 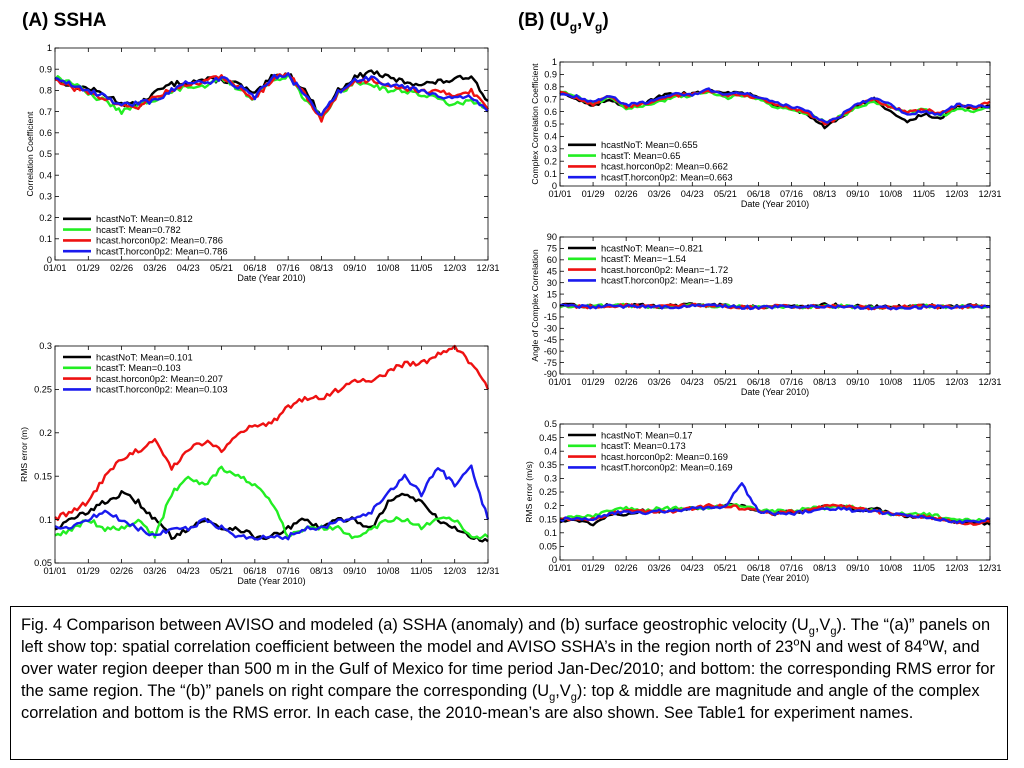 I want to click on legend-label: hcast.horcon0p2: Mean=0.169, so click(x=664, y=456).